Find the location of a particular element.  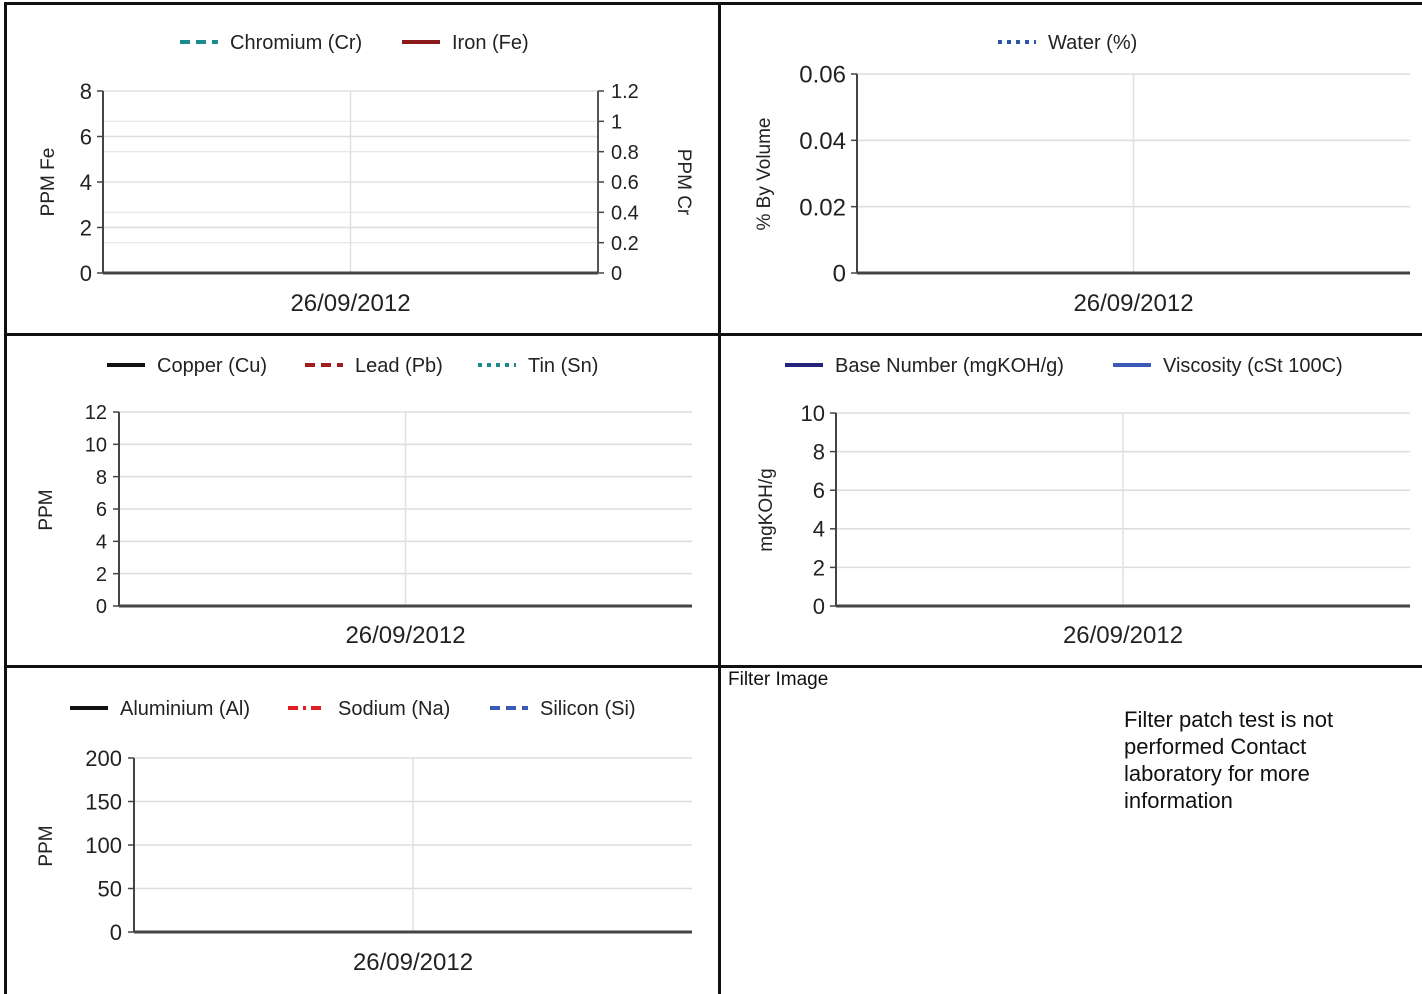

y-tick-label: 150 is located at coordinates (103, 801).